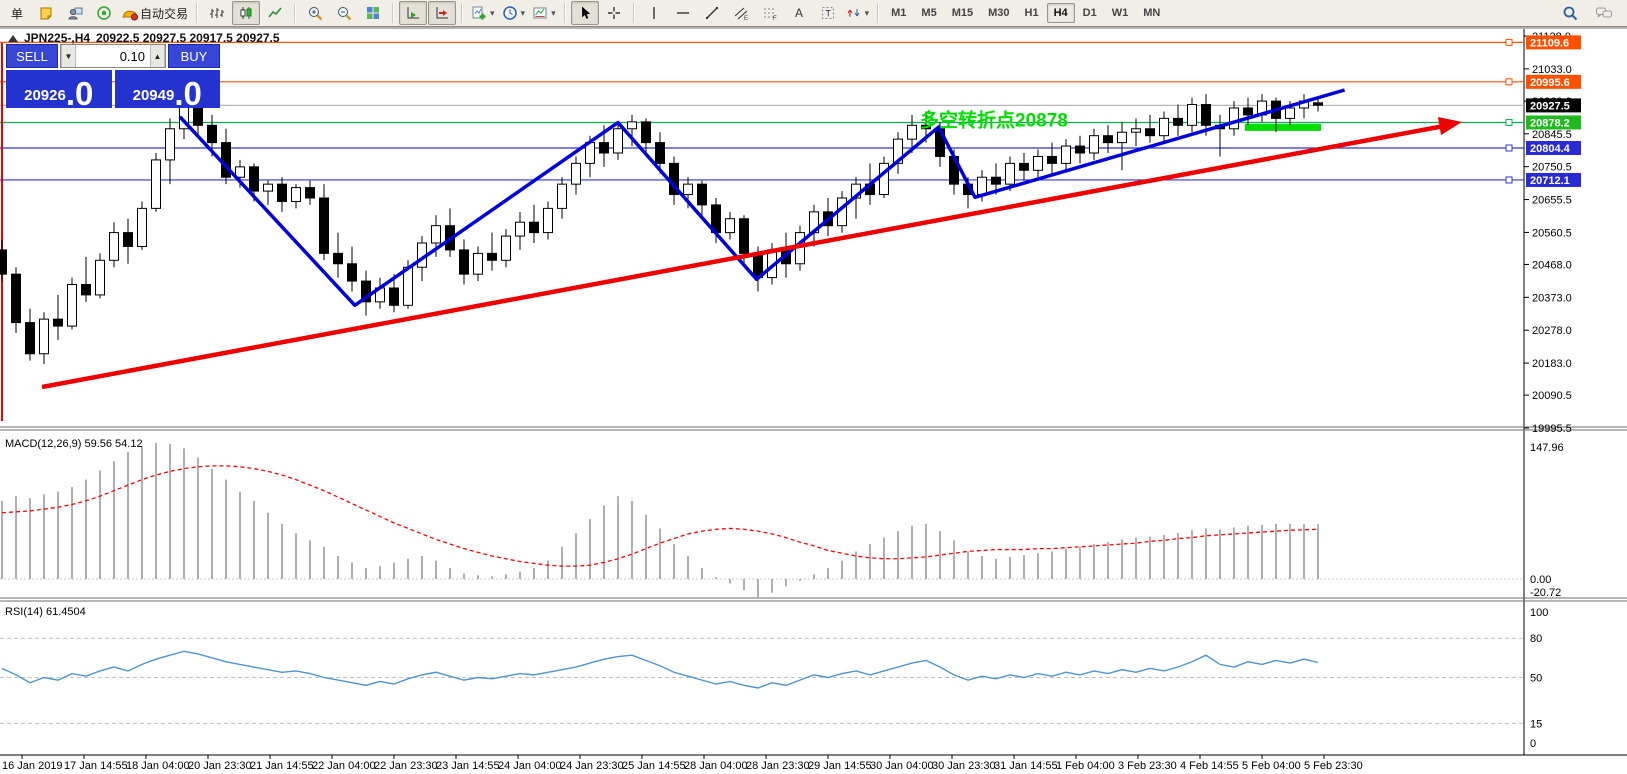  Describe the element at coordinates (778, 766) in the screenshot. I see `time-axis-label: 28 Jan 23:30` at that location.